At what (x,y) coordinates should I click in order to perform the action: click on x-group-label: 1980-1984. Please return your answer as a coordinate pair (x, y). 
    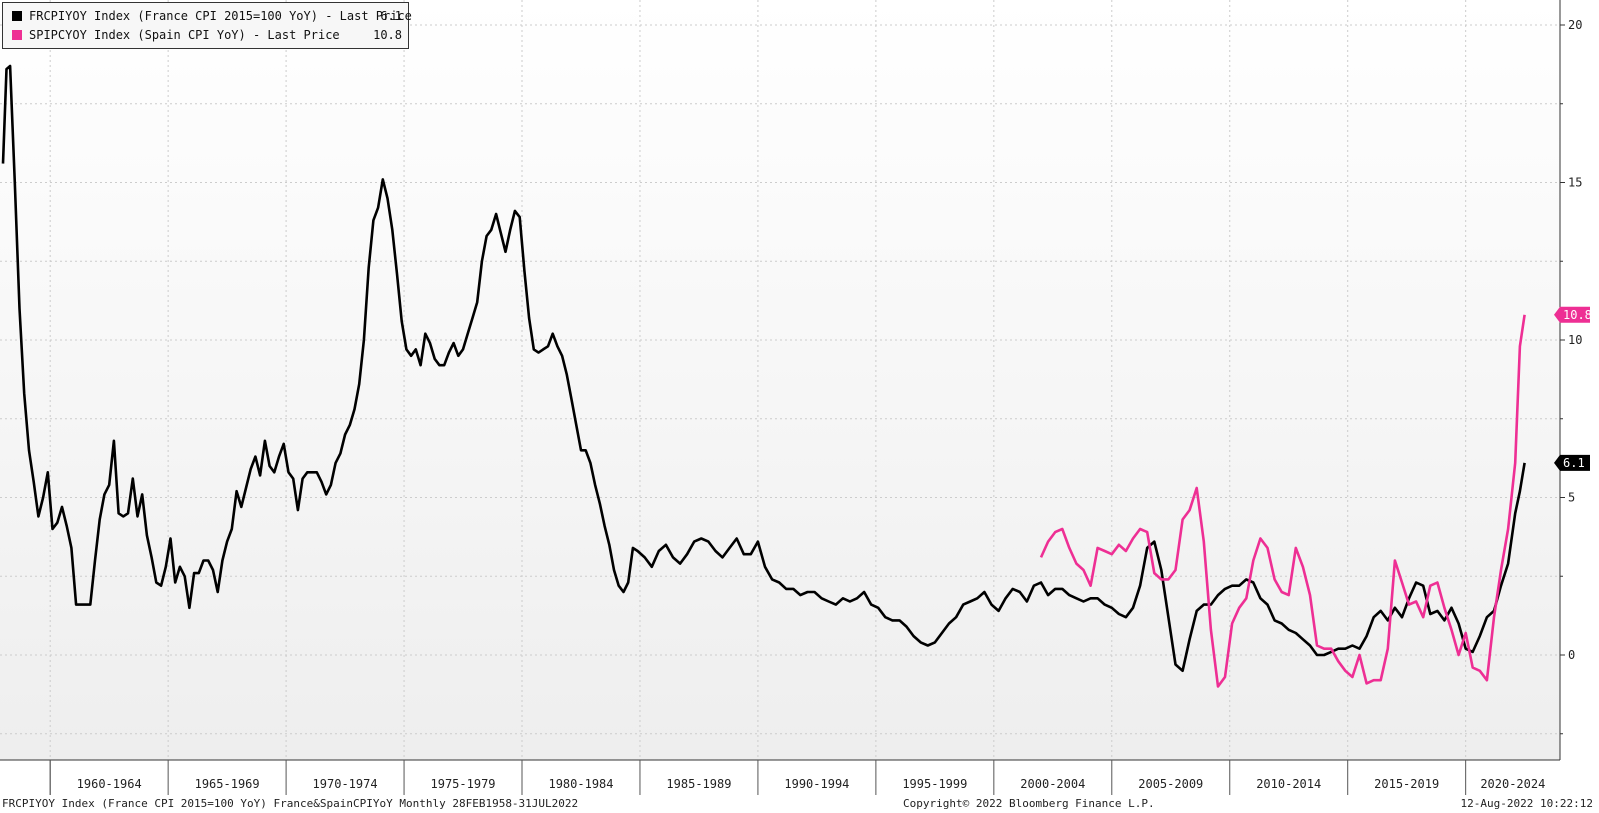
    Looking at the image, I should click on (580, 784).